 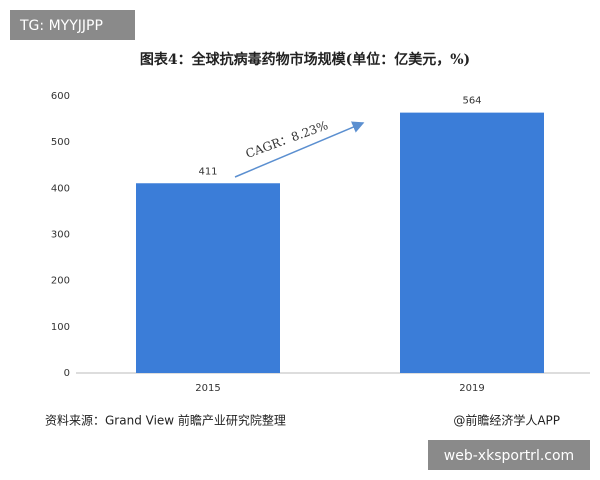 I want to click on watermark-text: web-xksportrl.com, so click(x=509, y=456).